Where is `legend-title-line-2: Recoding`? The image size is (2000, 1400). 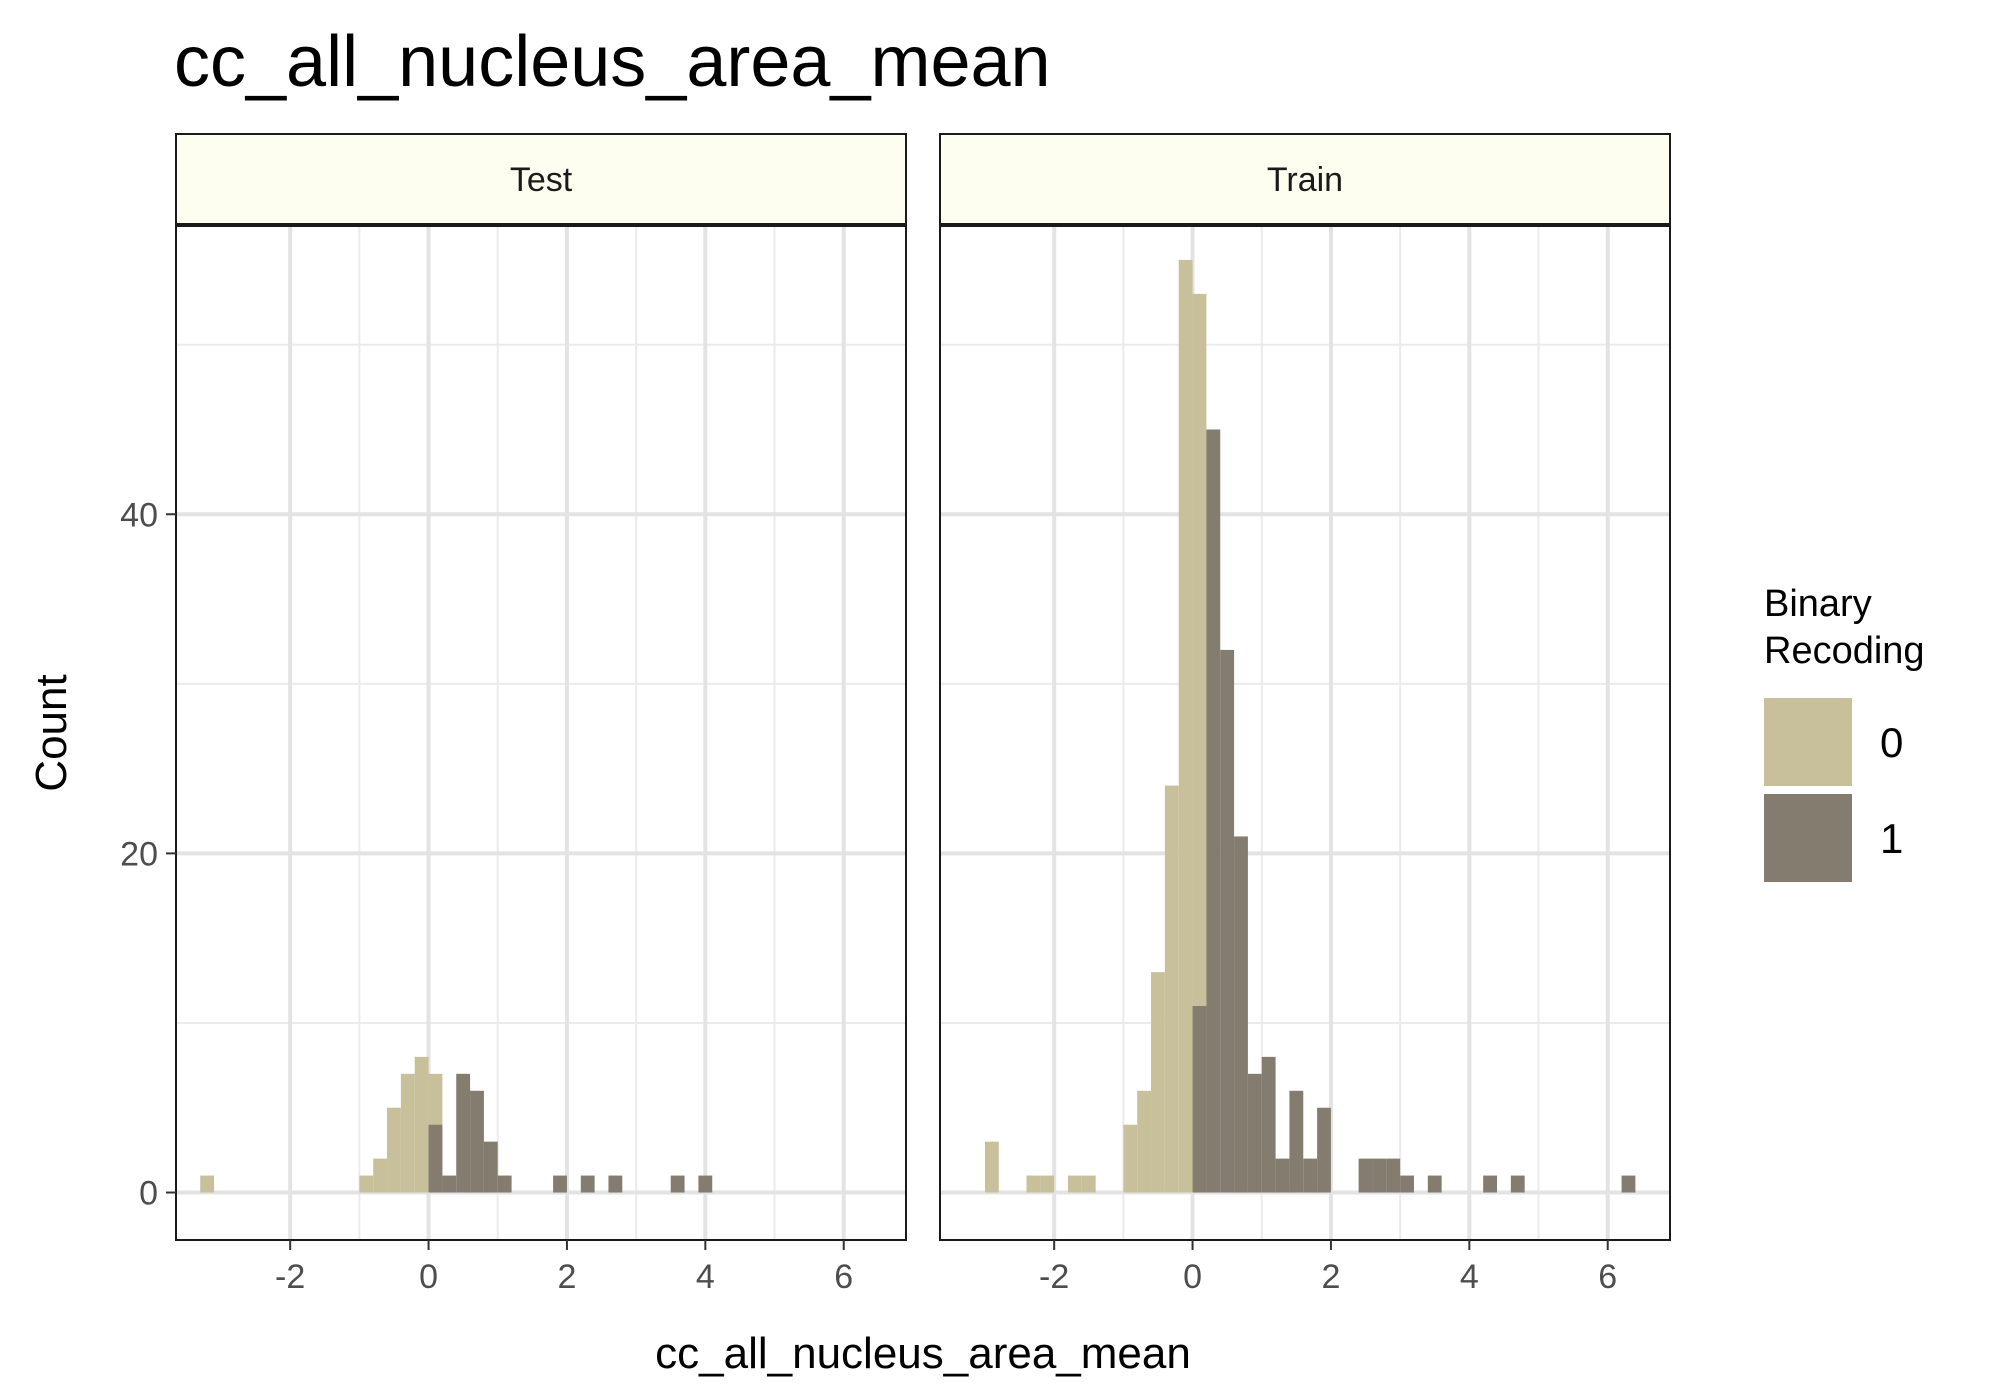
legend-title-line-2: Recoding is located at coordinates (1844, 651).